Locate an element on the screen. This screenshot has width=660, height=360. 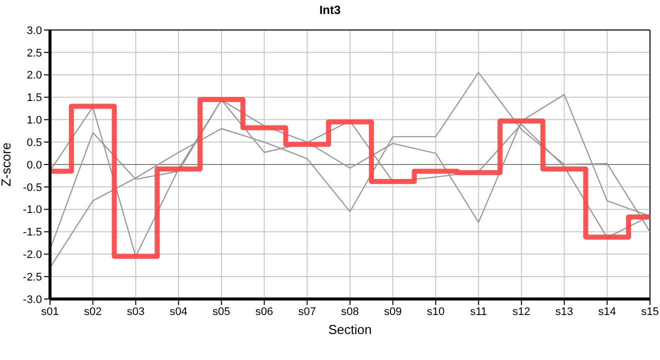
y-tick-label: 1.5 is located at coordinates (34, 98).